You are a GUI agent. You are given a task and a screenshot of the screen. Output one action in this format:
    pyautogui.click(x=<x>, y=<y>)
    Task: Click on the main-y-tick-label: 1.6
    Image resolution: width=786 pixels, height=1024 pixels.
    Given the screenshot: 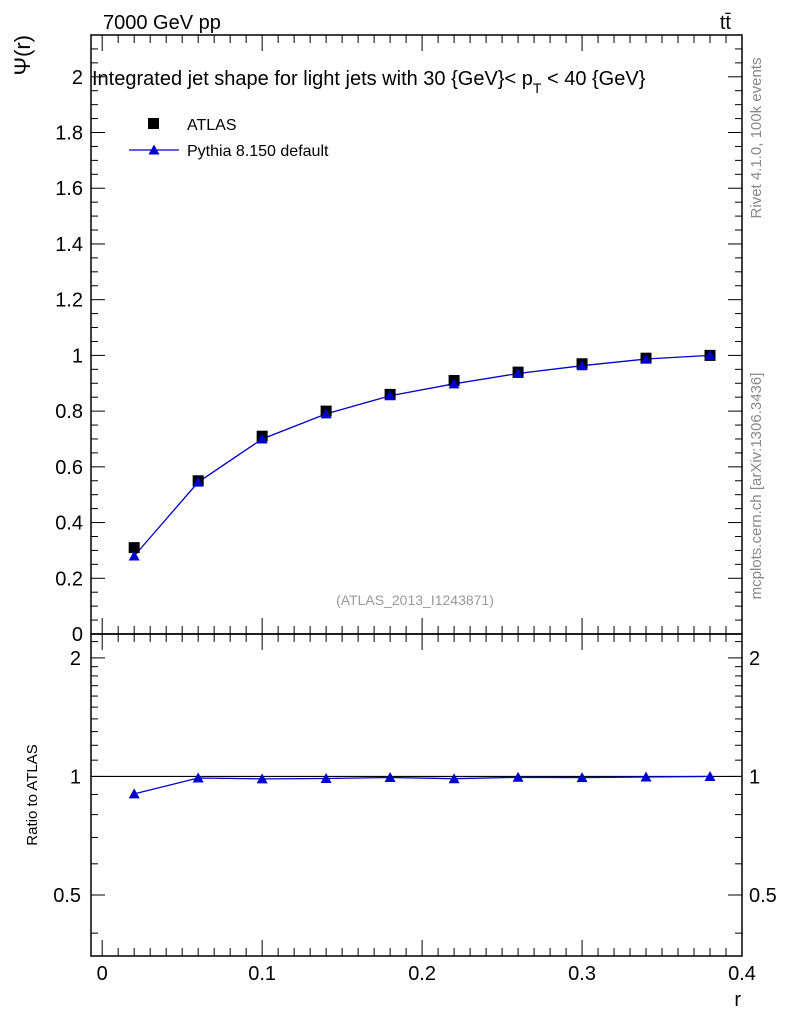 What is the action you would take?
    pyautogui.click(x=69, y=189)
    